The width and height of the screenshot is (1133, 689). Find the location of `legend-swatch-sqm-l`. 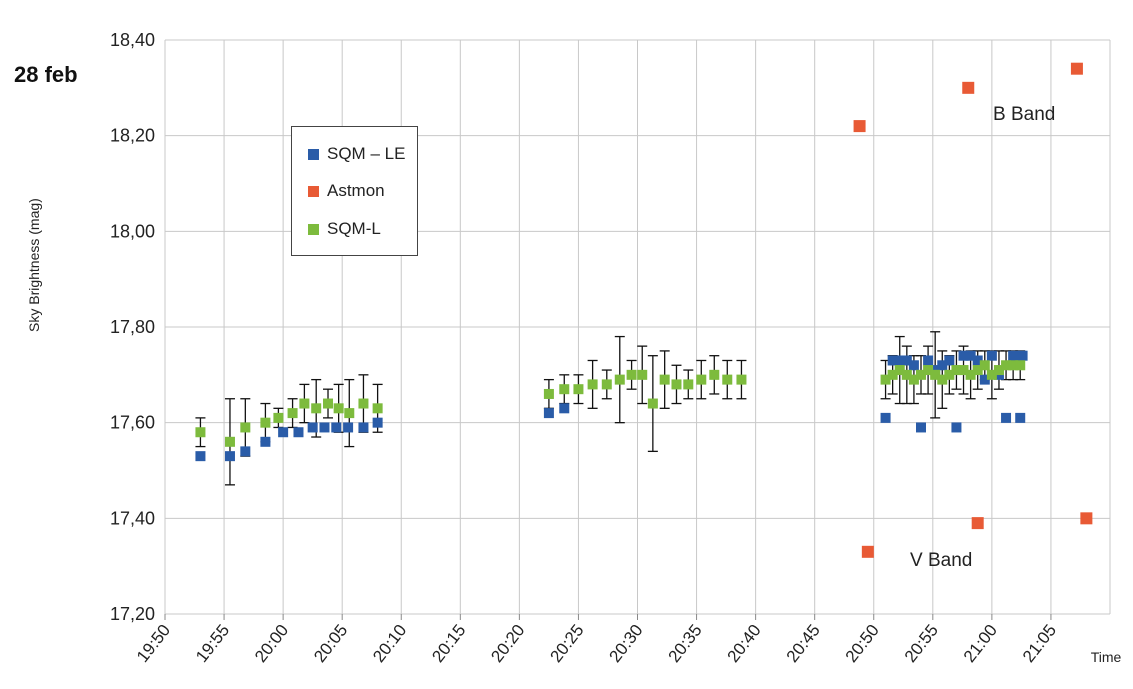

legend-swatch-sqm-l is located at coordinates (313, 229).